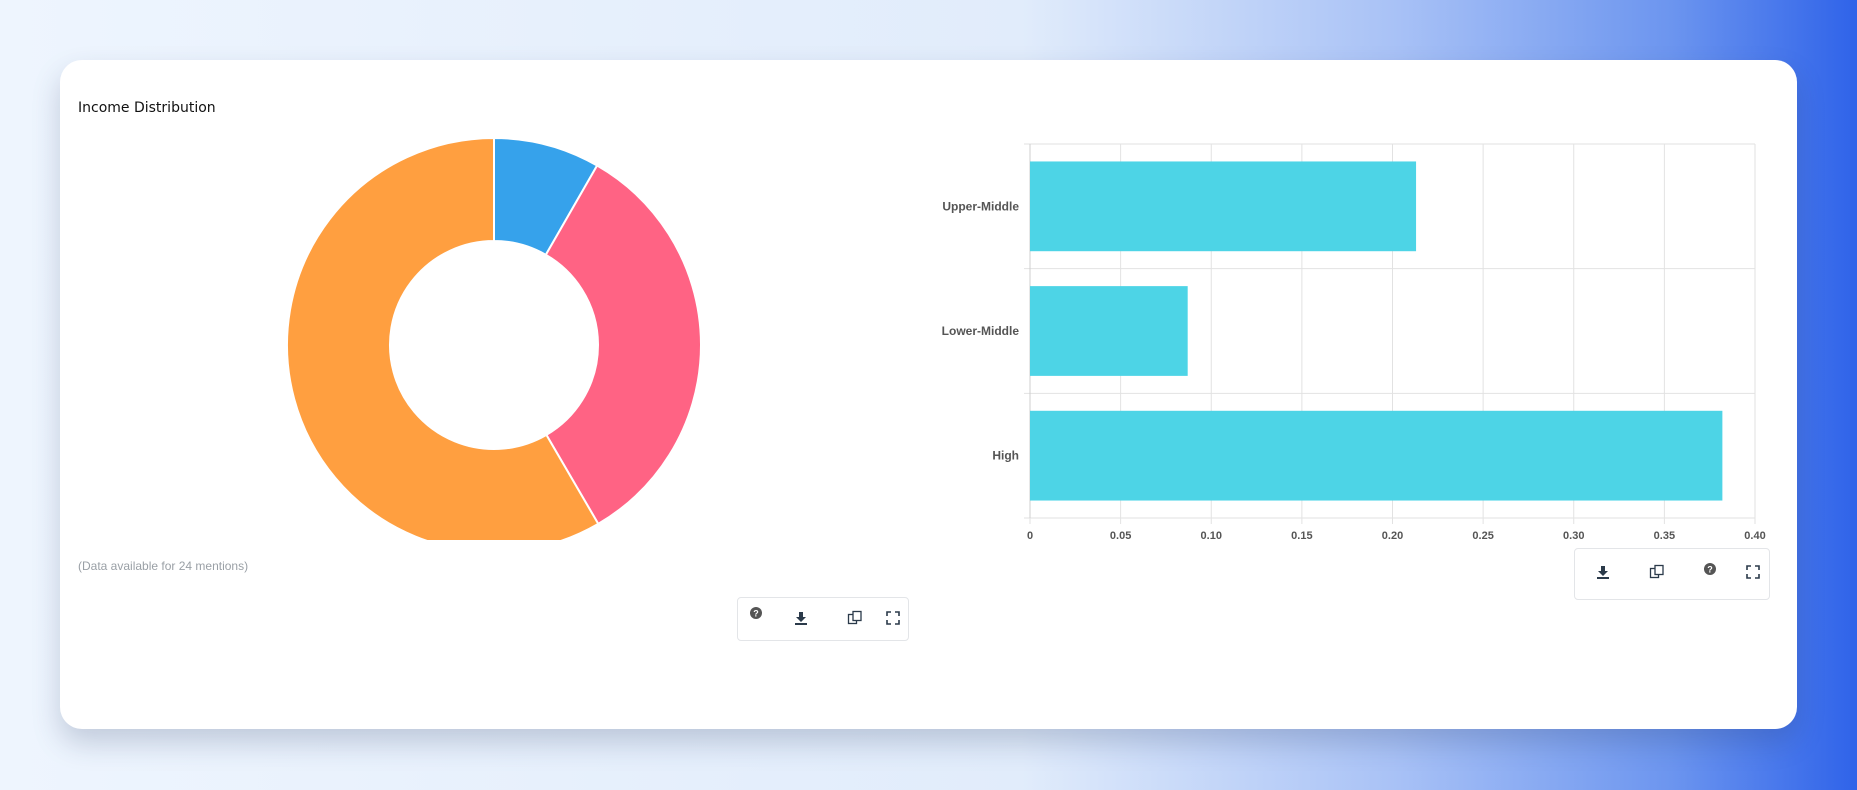  What do you see at coordinates (823, 619) in the screenshot?
I see `donut-toolbar: ?` at bounding box center [823, 619].